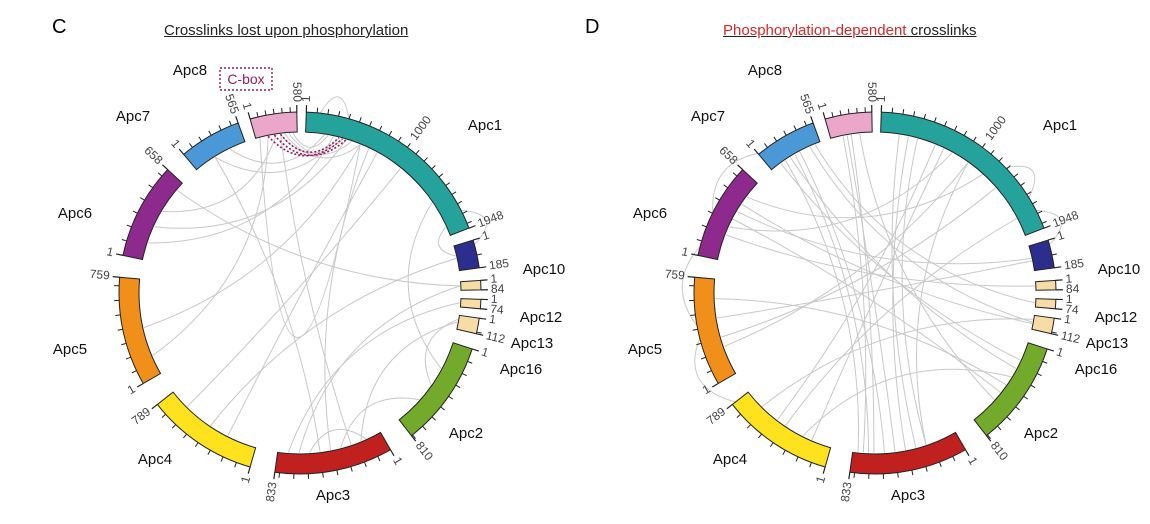 This screenshot has height=524, width=1150. What do you see at coordinates (273, 125) in the screenshot?
I see `segment-apc8` at bounding box center [273, 125].